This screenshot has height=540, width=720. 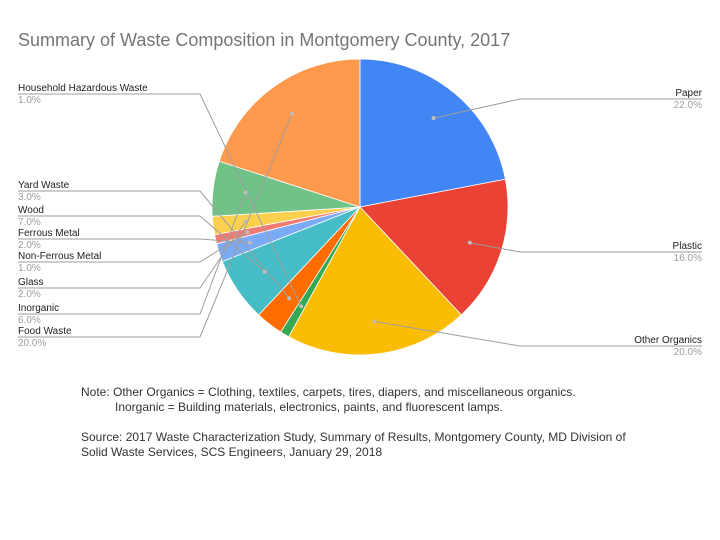 What do you see at coordinates (29, 245) in the screenshot?
I see `slice-percent-ferrous-metal: 2.0%` at bounding box center [29, 245].